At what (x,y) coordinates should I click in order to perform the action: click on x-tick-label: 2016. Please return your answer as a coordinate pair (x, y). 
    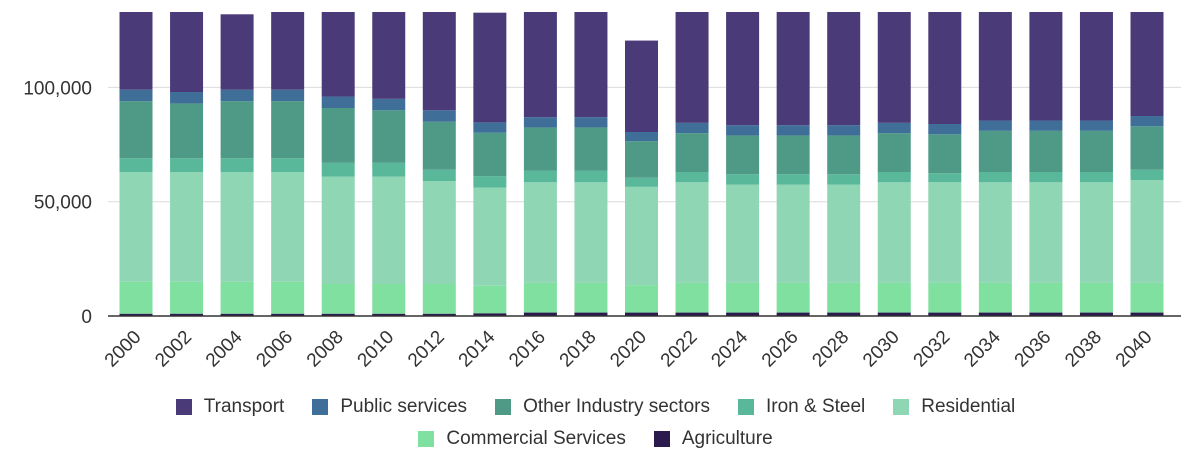
    Looking at the image, I should click on (527, 349).